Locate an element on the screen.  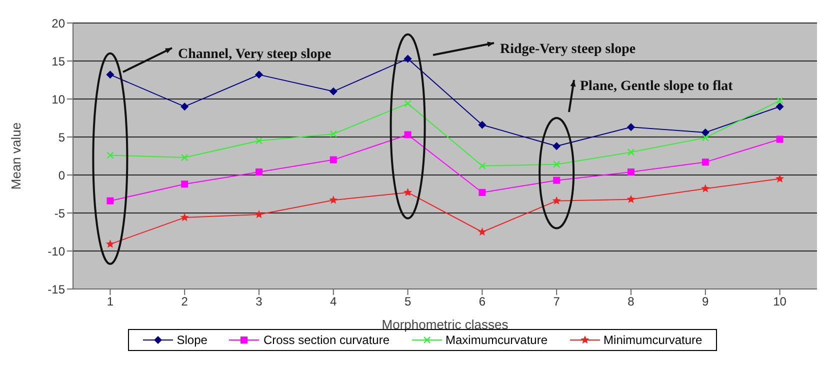
legend-label: Cross section curvature is located at coordinates (326, 340).